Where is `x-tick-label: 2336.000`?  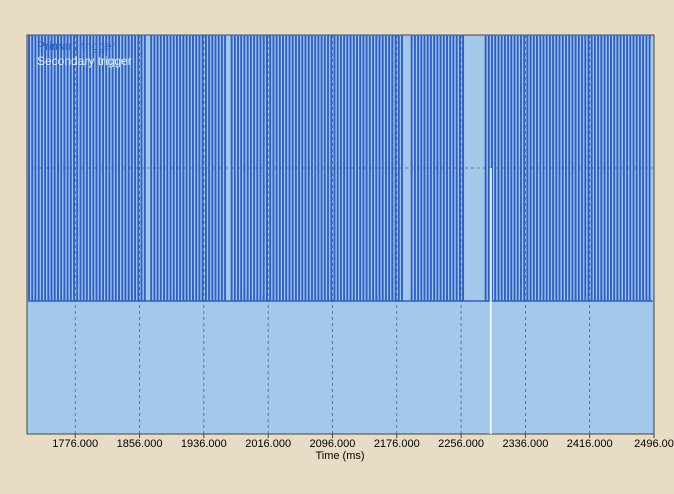 x-tick-label: 2336.000 is located at coordinates (525, 444).